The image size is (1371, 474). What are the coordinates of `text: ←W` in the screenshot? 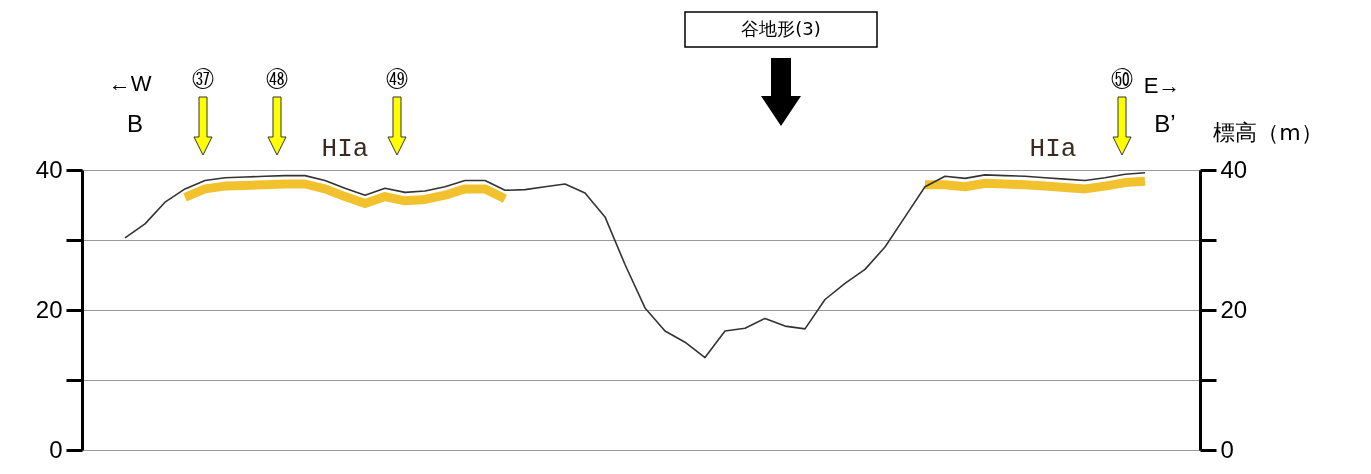 It's located at (130, 83).